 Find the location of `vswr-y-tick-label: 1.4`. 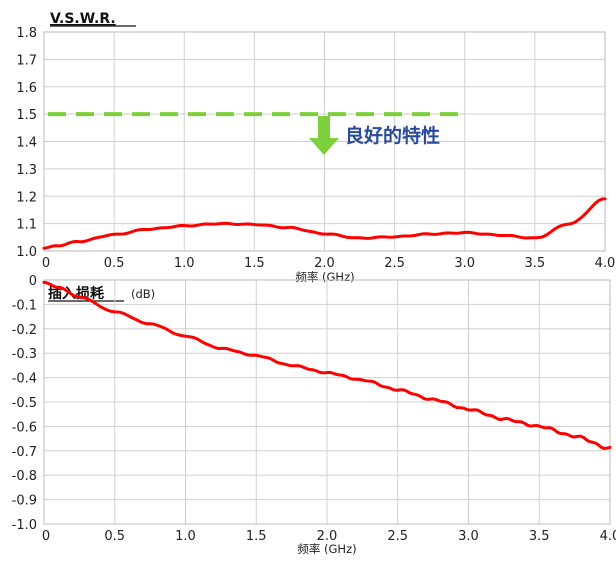

vswr-y-tick-label: 1.4 is located at coordinates (26, 143).